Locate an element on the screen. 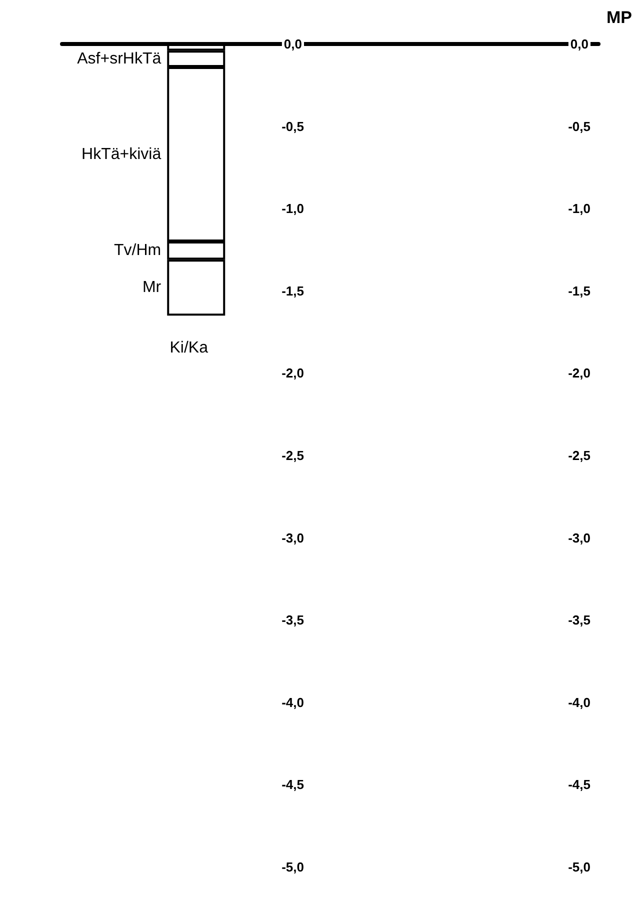 This screenshot has height=907, width=635. y2-tick-label: -2,0 is located at coordinates (579, 373).